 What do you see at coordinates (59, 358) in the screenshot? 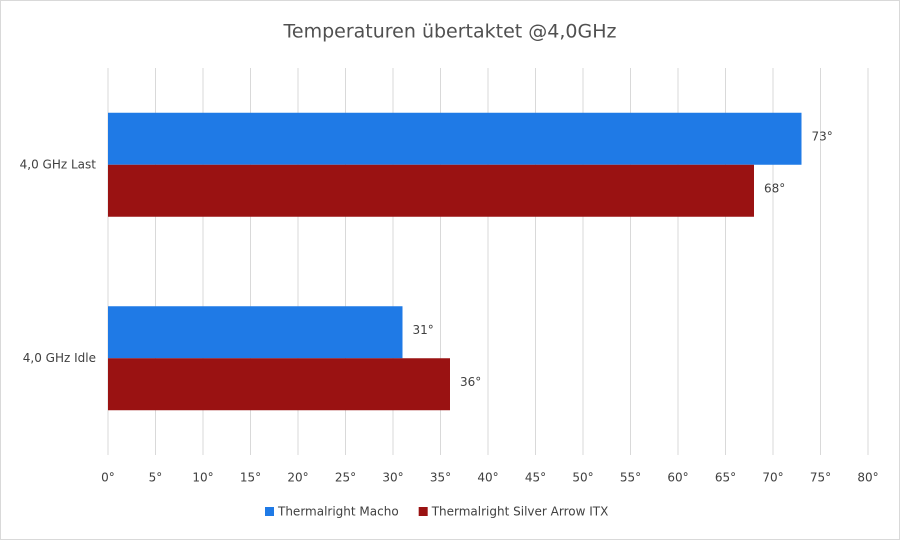
I see `y-tick-label: 4,0 GHz Idle` at bounding box center [59, 358].